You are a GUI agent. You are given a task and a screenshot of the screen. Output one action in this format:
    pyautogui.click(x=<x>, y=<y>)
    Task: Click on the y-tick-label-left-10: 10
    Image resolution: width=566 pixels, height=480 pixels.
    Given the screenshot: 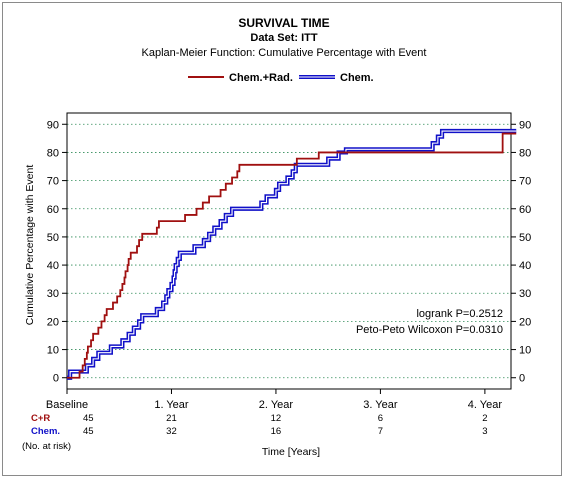 What is the action you would take?
    pyautogui.click(x=53, y=351)
    